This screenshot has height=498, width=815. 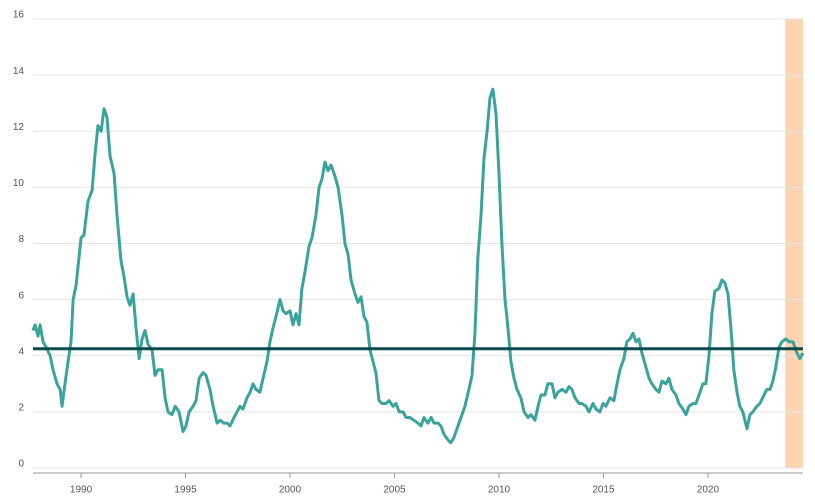 What do you see at coordinates (19, 183) in the screenshot?
I see `y-tick-label: 10` at bounding box center [19, 183].